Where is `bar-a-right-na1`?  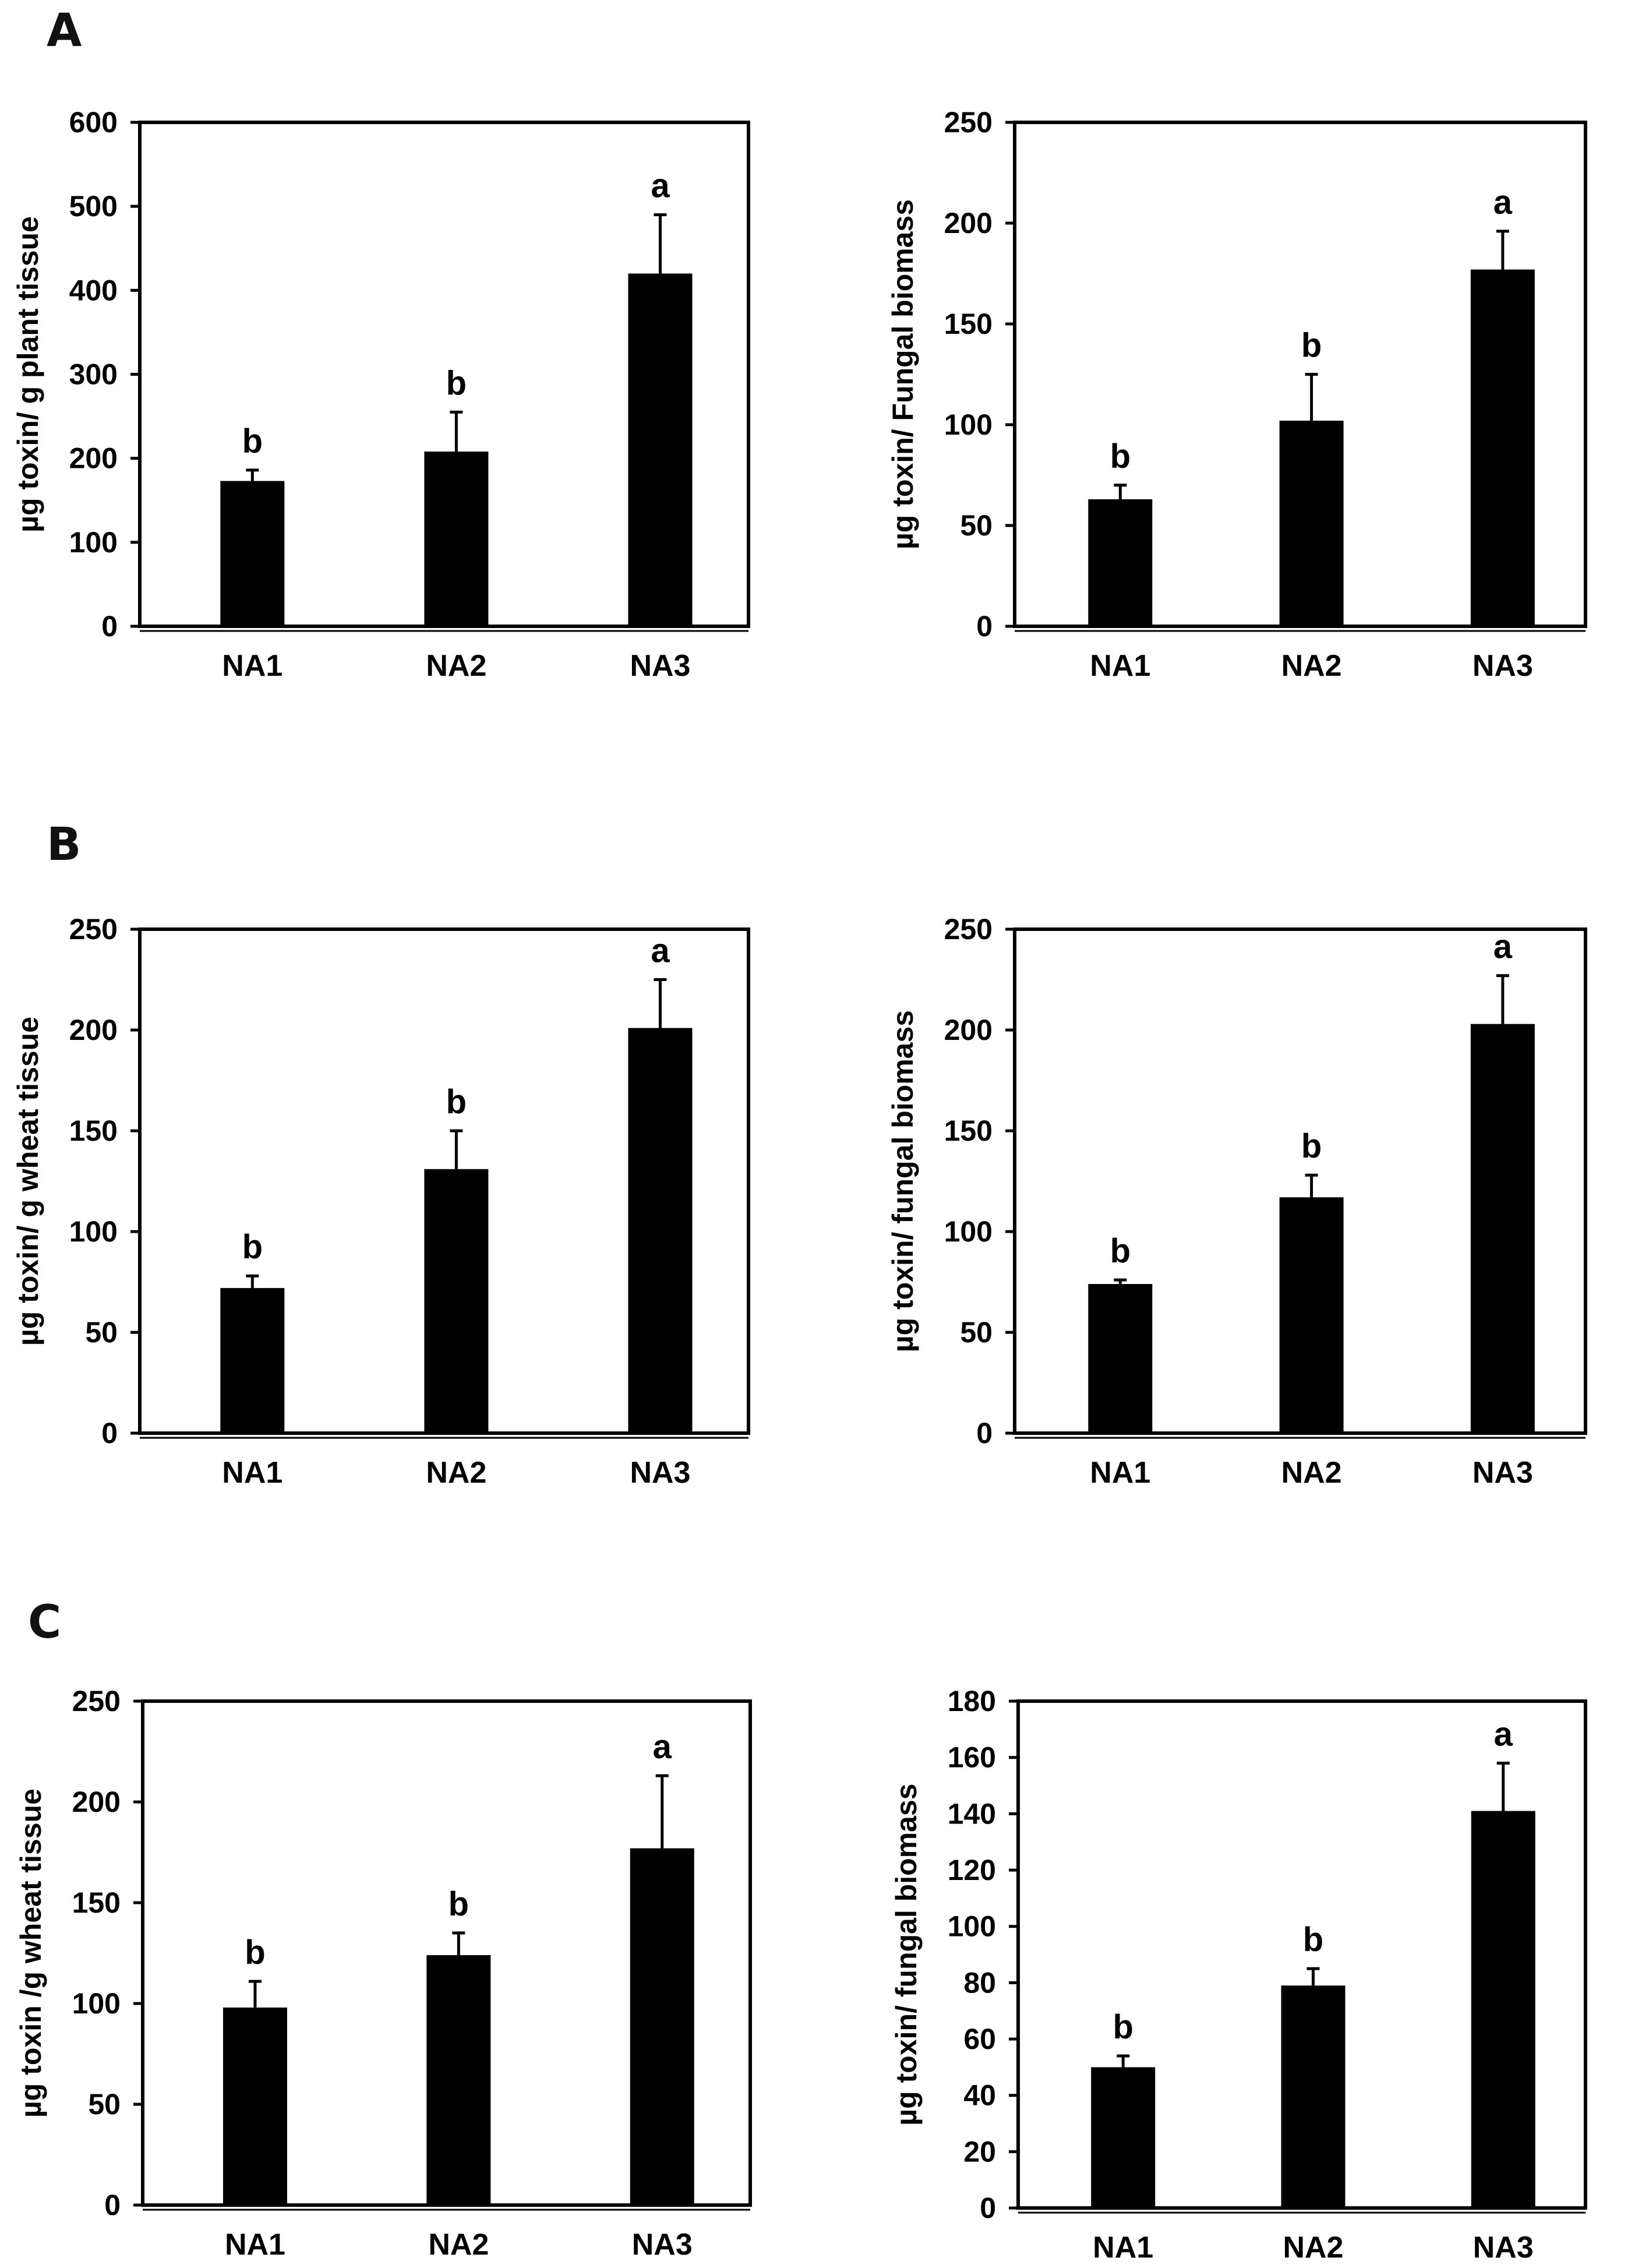 bar-a-right-na1 is located at coordinates (1120, 562).